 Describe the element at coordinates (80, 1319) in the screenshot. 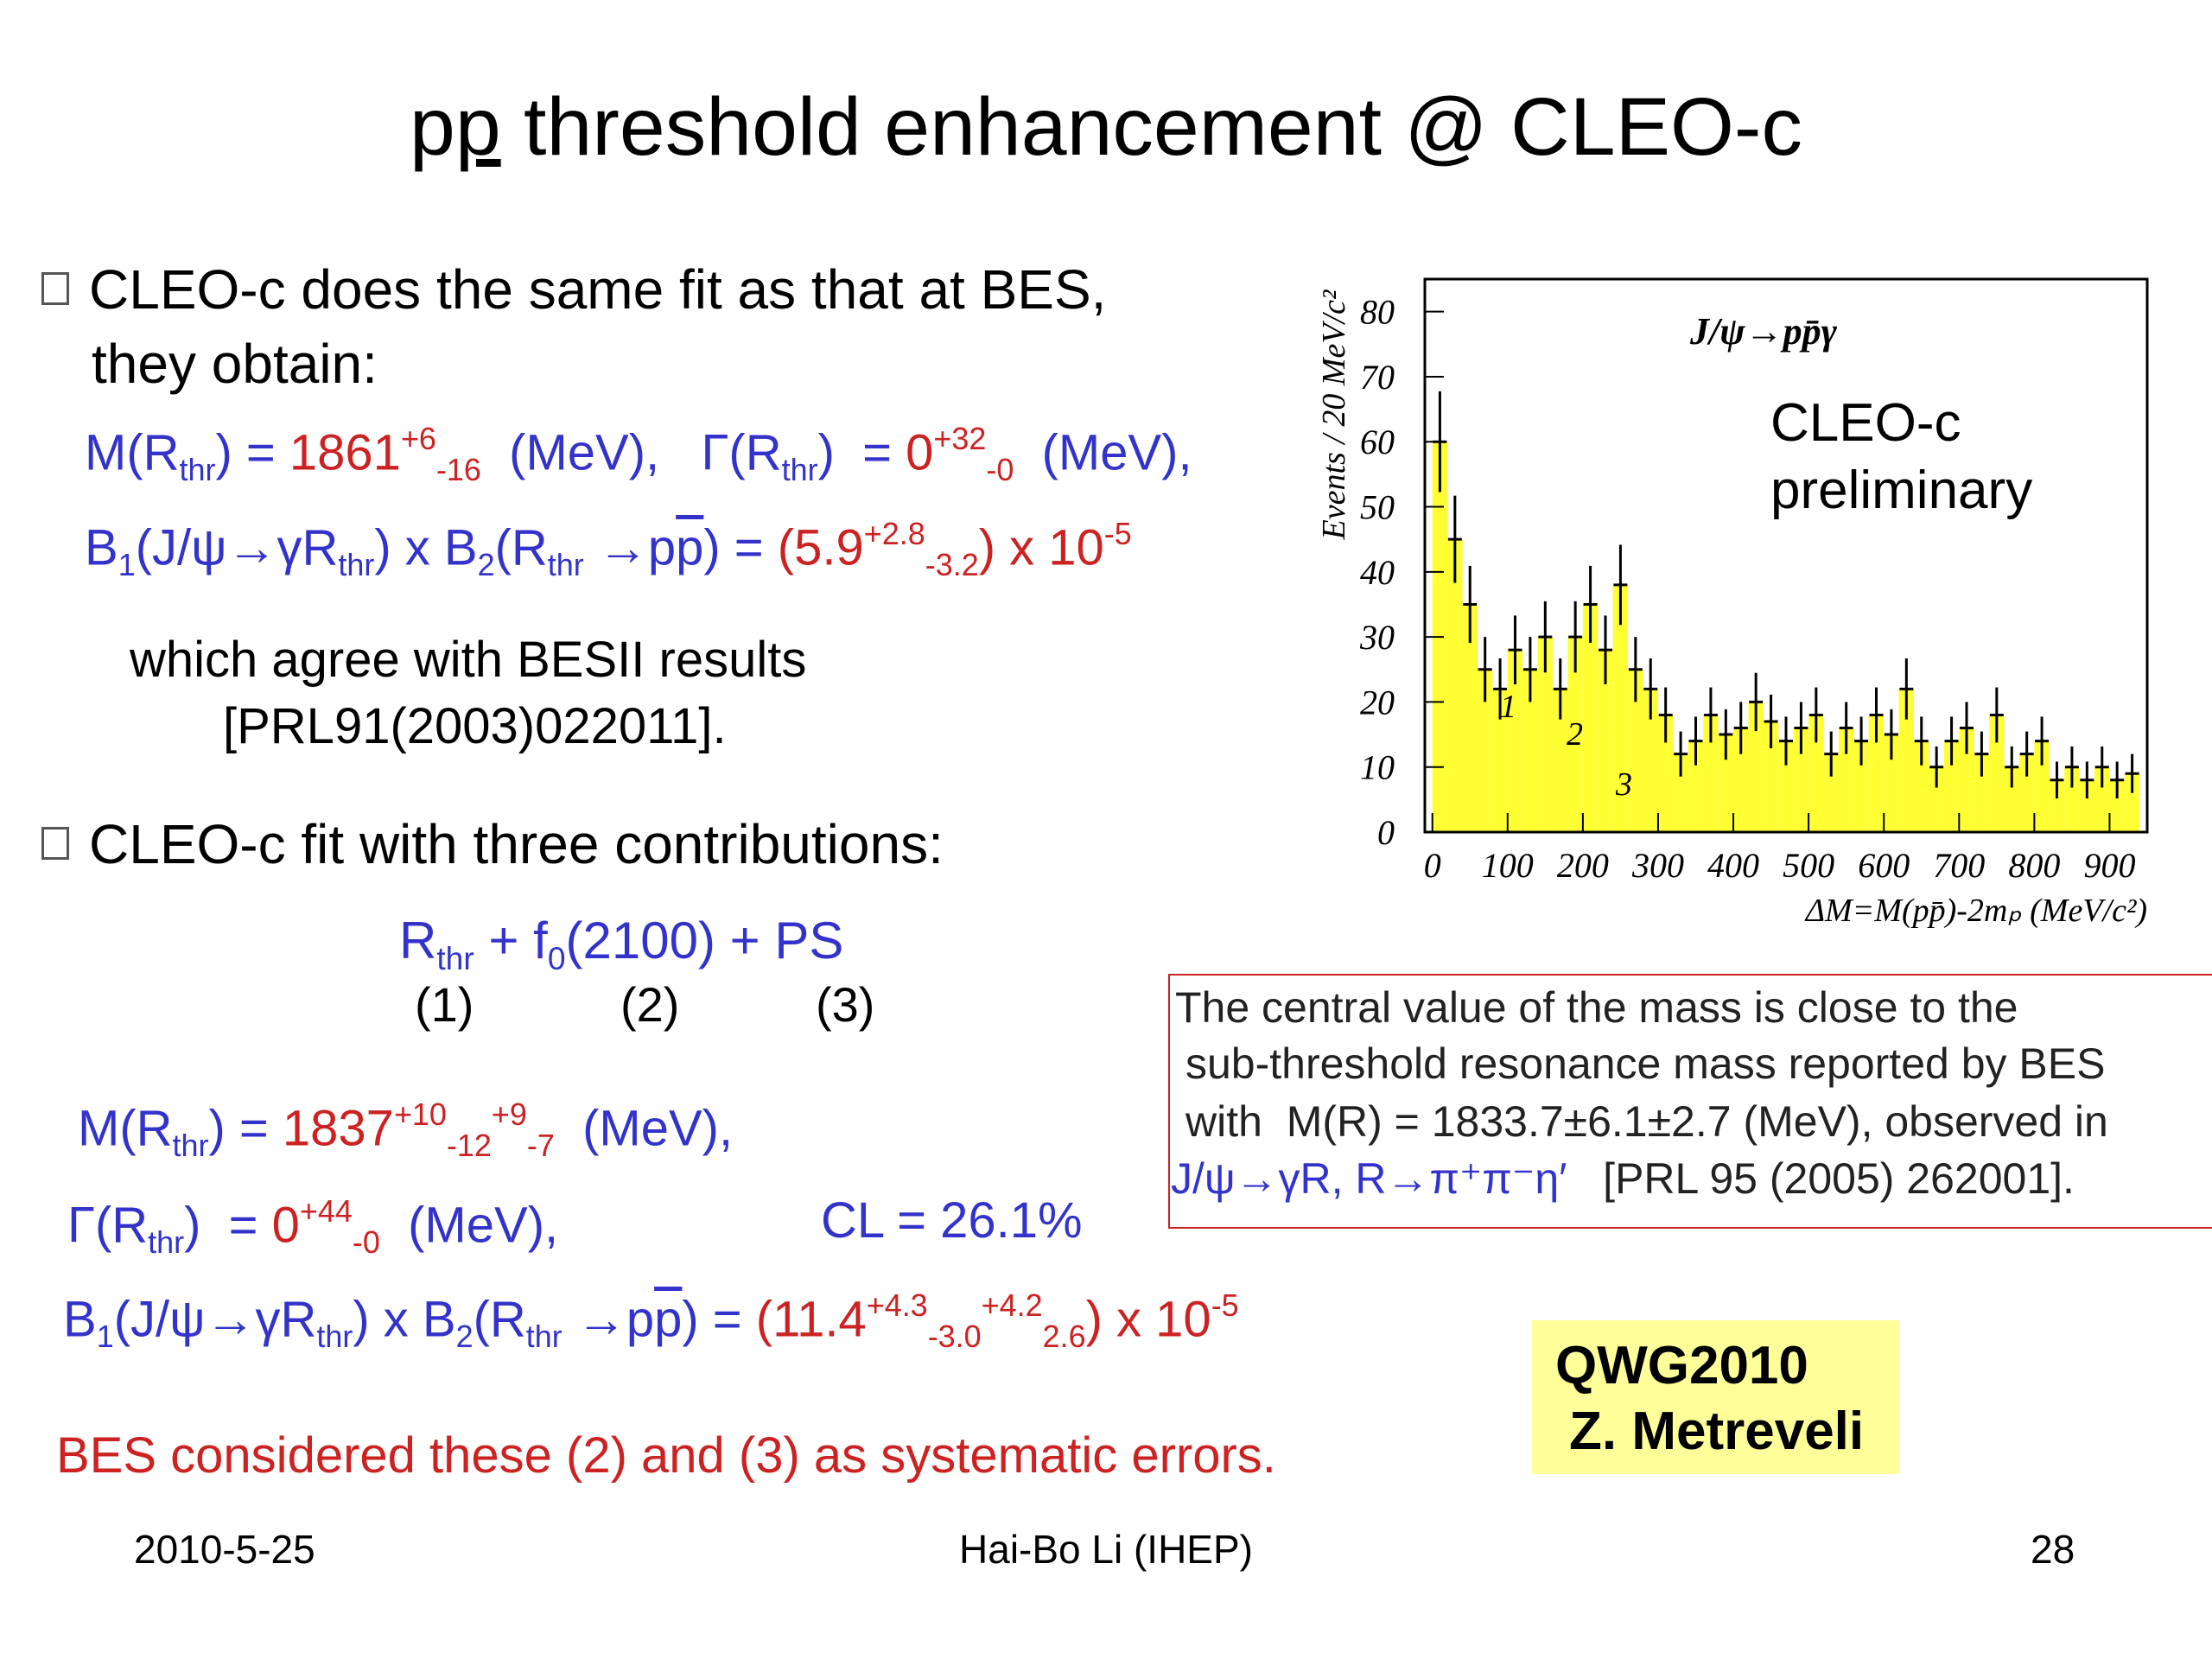

I see `text-run: B` at that location.